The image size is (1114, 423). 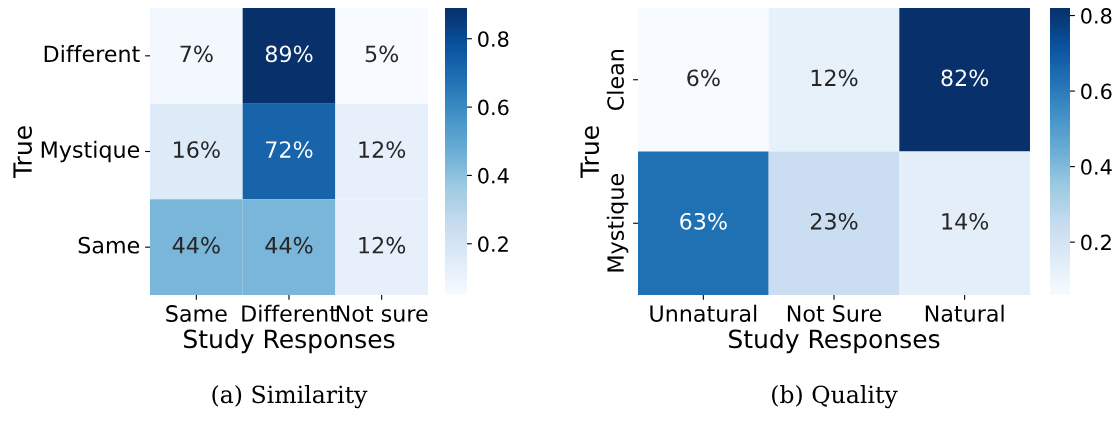 I want to click on data-label: 16%, so click(x=197, y=149).